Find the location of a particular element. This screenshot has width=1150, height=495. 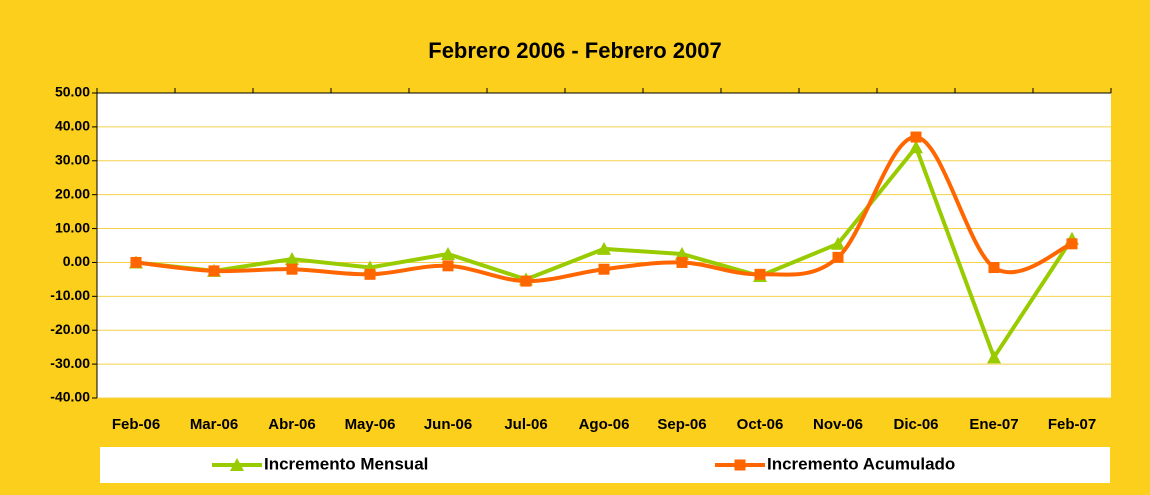

legend is located at coordinates (605, 465).